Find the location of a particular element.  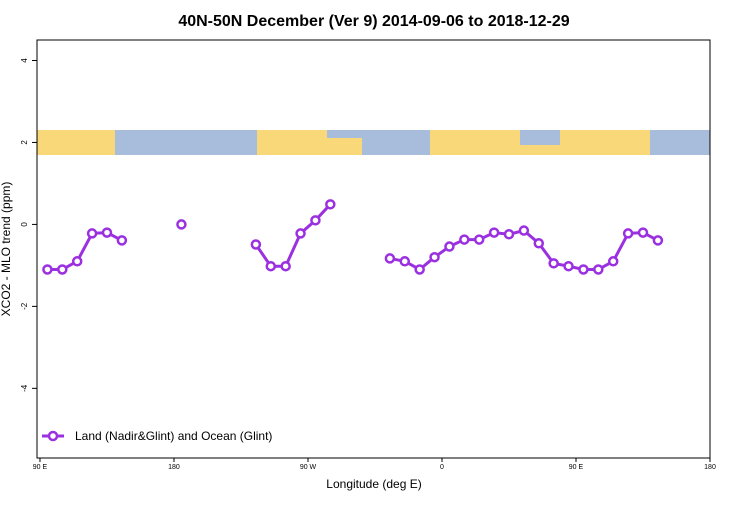

legend-marker is located at coordinates (53, 436).